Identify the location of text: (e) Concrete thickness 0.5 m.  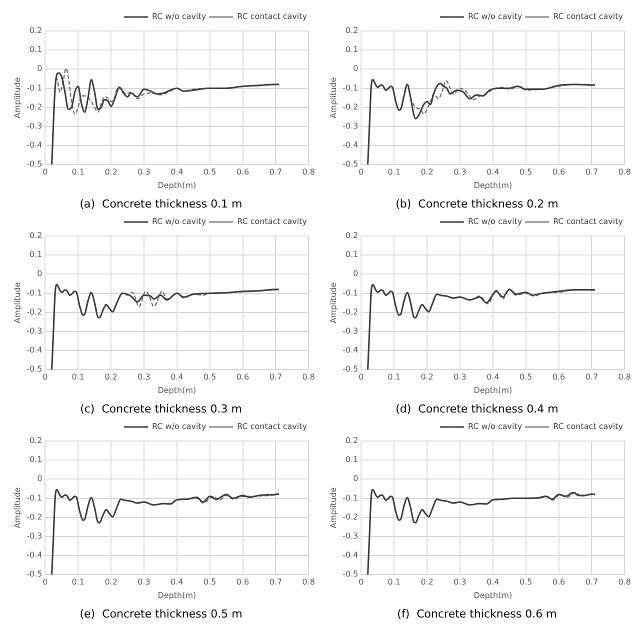
(161, 613).